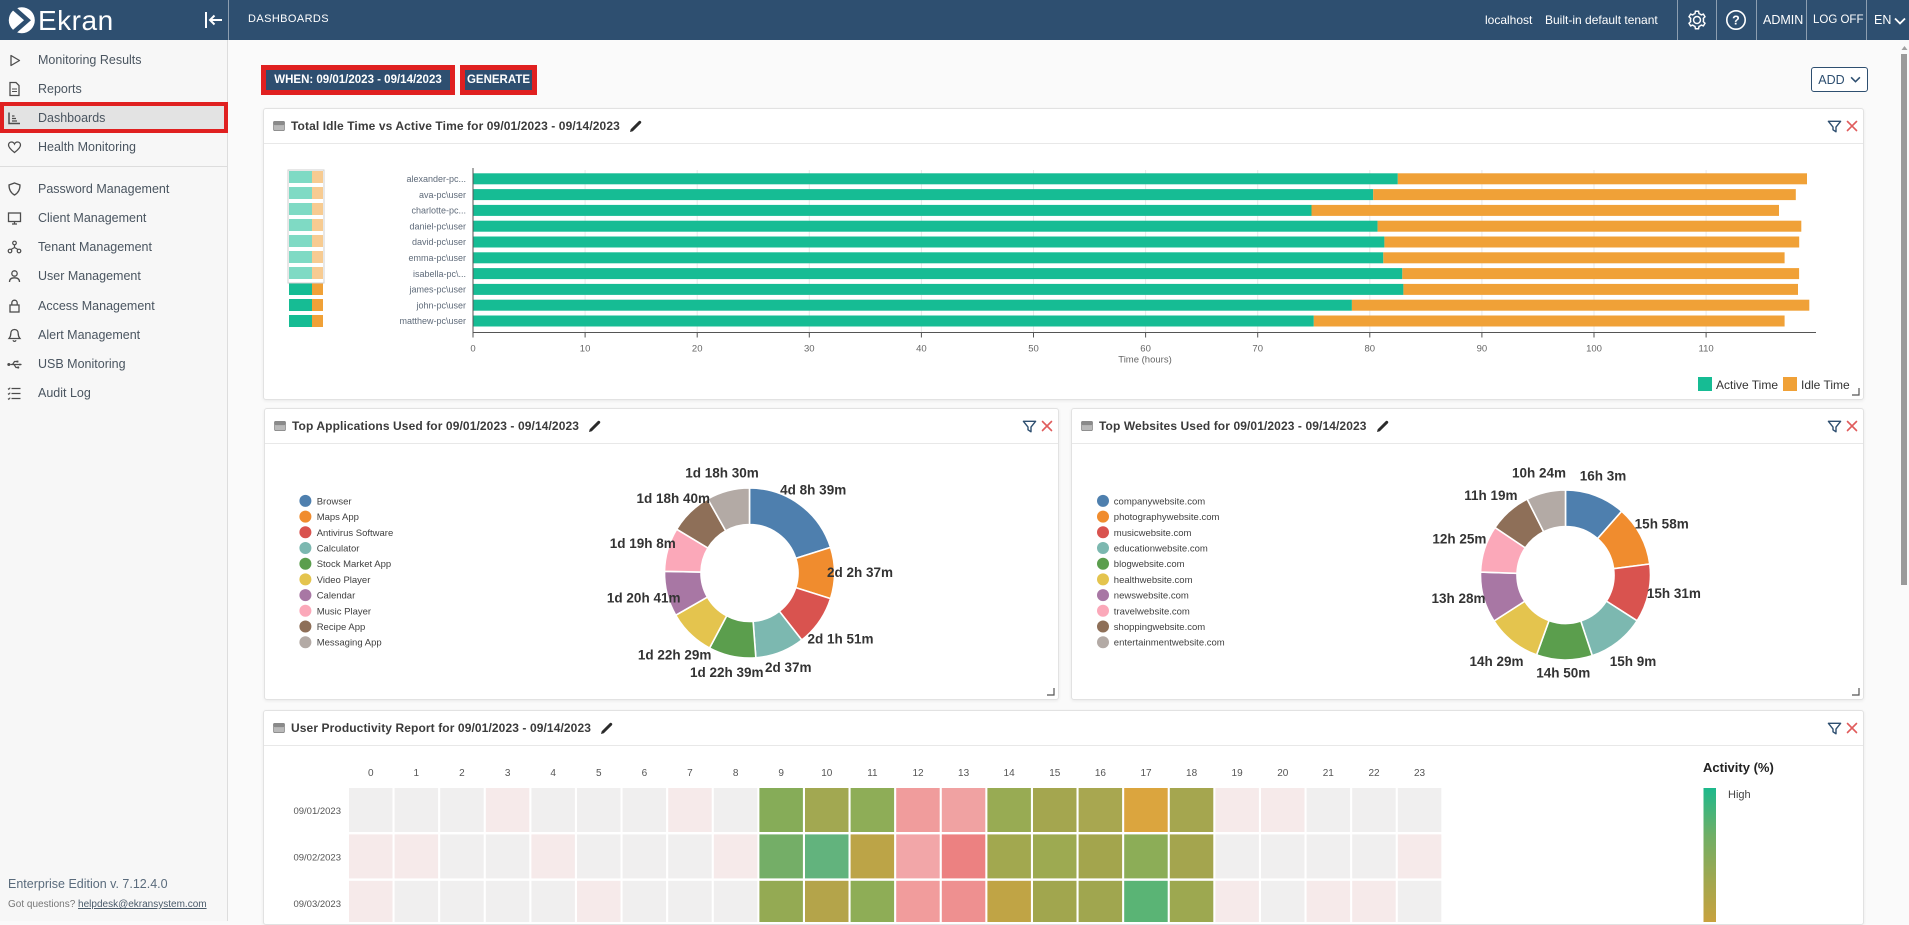 The height and width of the screenshot is (925, 1909). What do you see at coordinates (344, 611) in the screenshot?
I see `svg-text: Music Player` at bounding box center [344, 611].